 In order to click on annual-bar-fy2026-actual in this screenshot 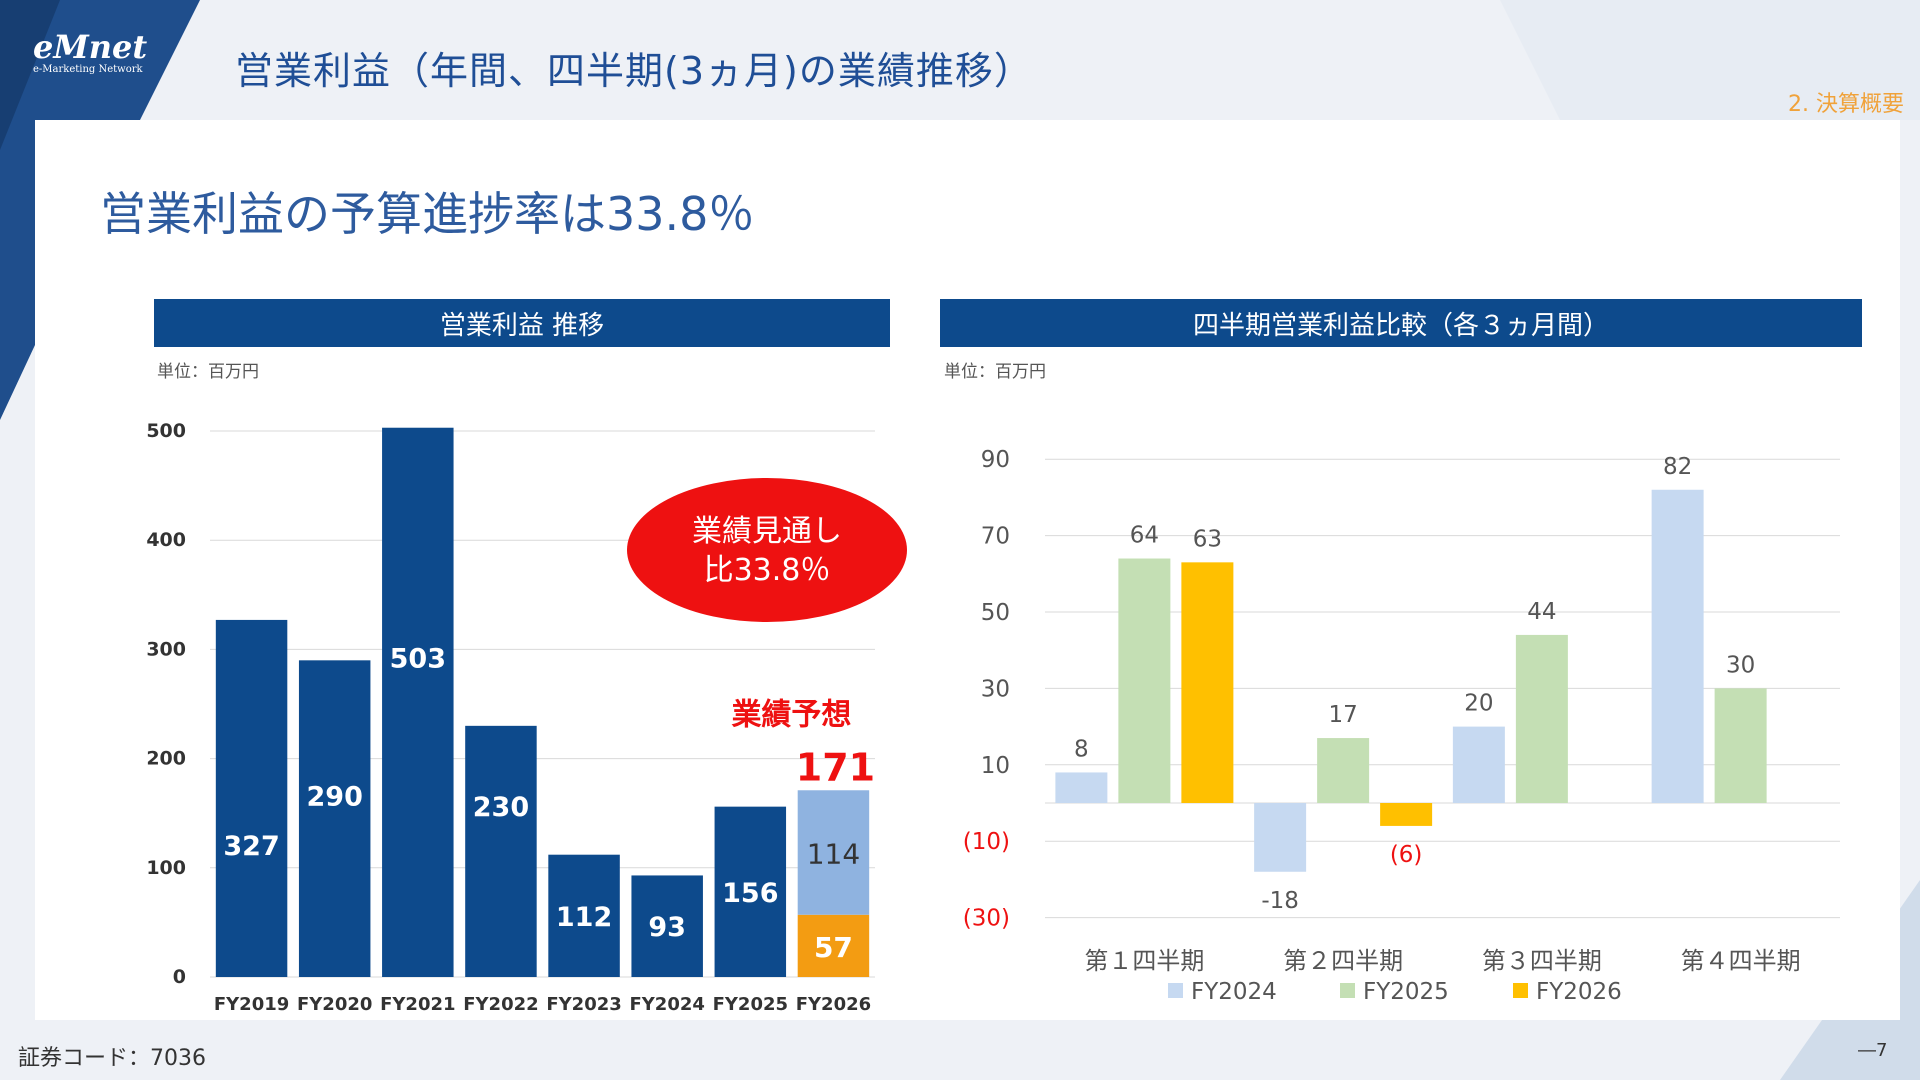, I will do `click(833, 945)`.